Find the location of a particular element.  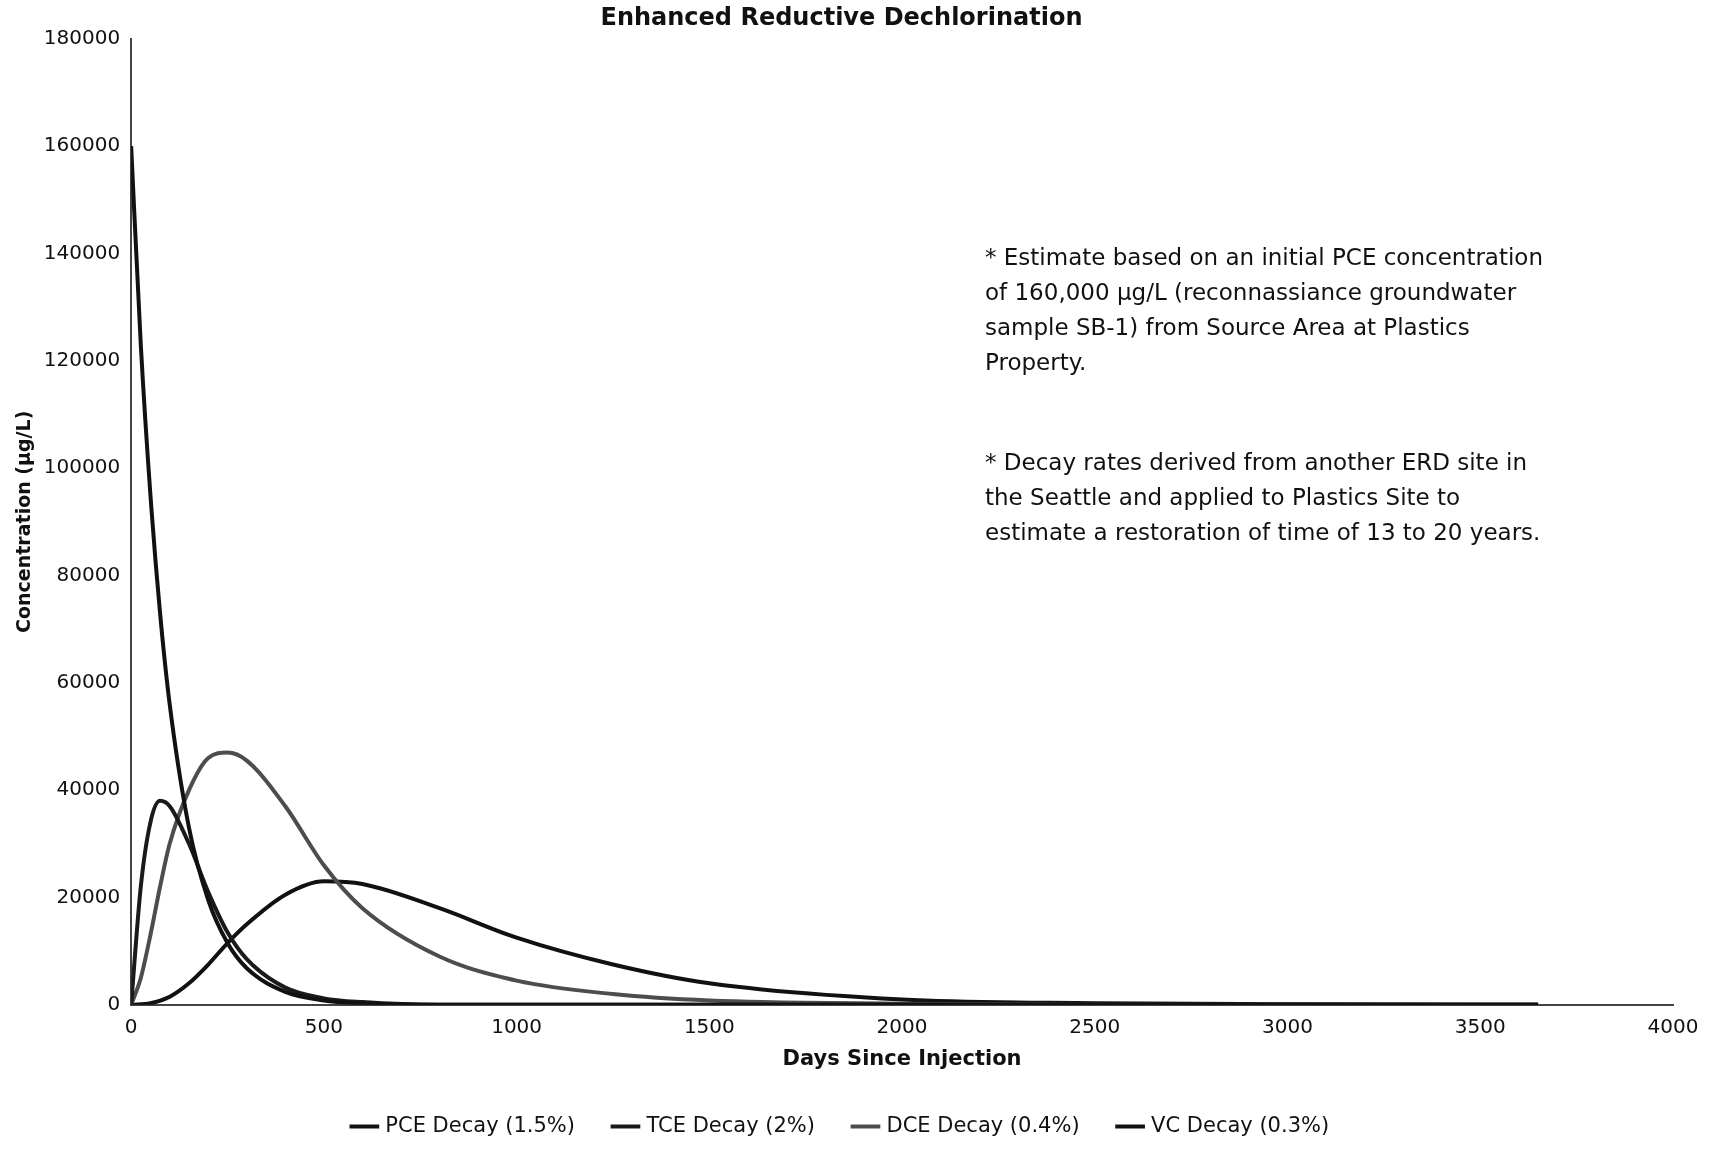

x-tick-label: 2500 is located at coordinates (1095, 1026).